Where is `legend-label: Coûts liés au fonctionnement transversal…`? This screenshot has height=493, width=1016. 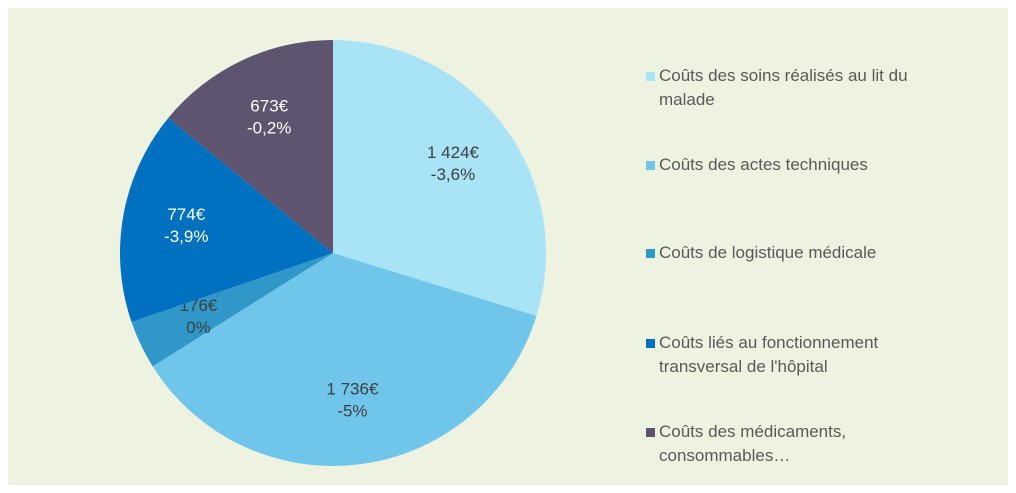 legend-label: Coûts liés au fonctionnement transversal… is located at coordinates (769, 354).